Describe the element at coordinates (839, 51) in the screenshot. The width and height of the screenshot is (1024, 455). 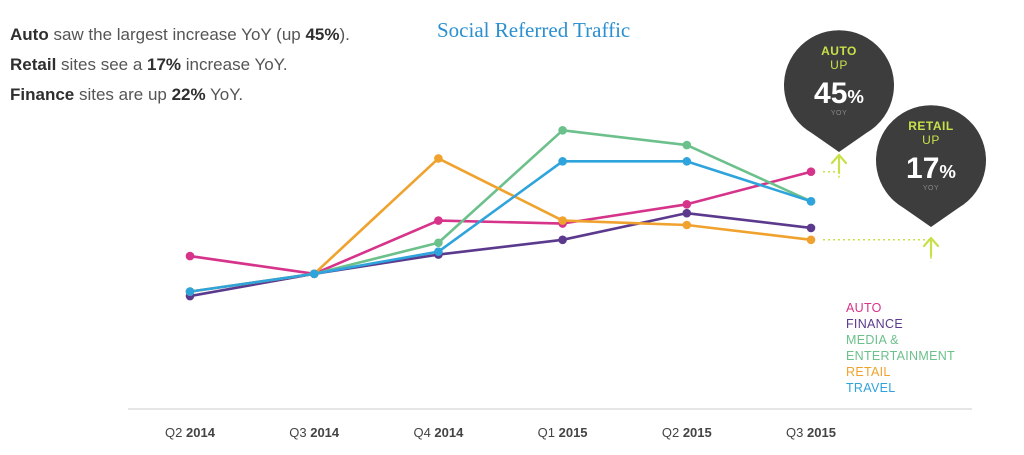
I see `callout-label: AUTO` at that location.